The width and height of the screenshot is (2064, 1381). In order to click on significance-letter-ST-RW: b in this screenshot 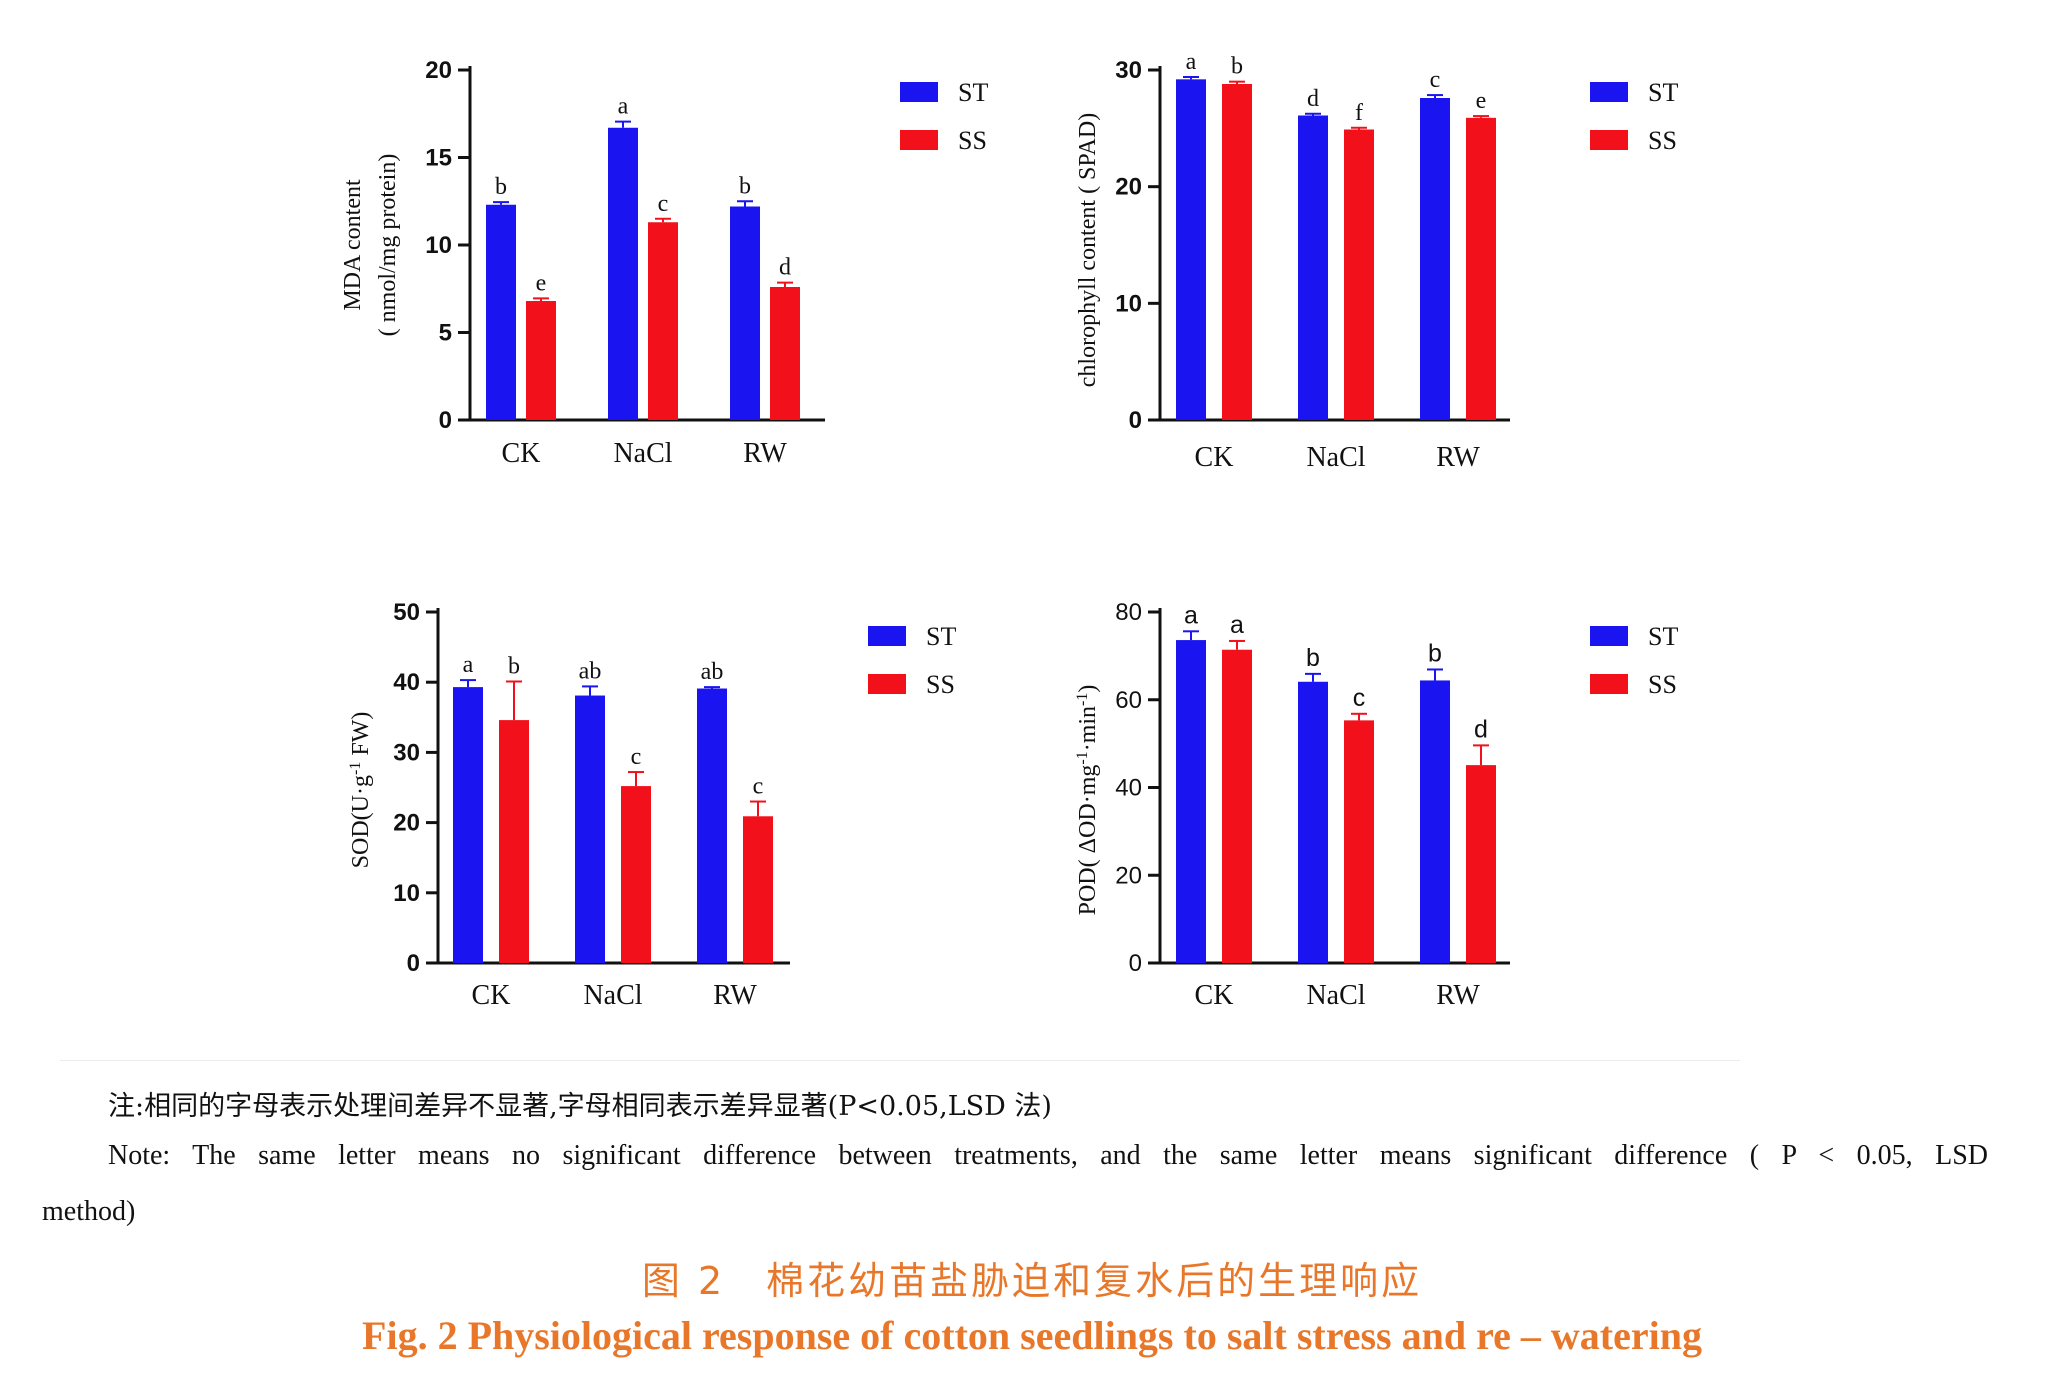, I will do `click(1435, 653)`.